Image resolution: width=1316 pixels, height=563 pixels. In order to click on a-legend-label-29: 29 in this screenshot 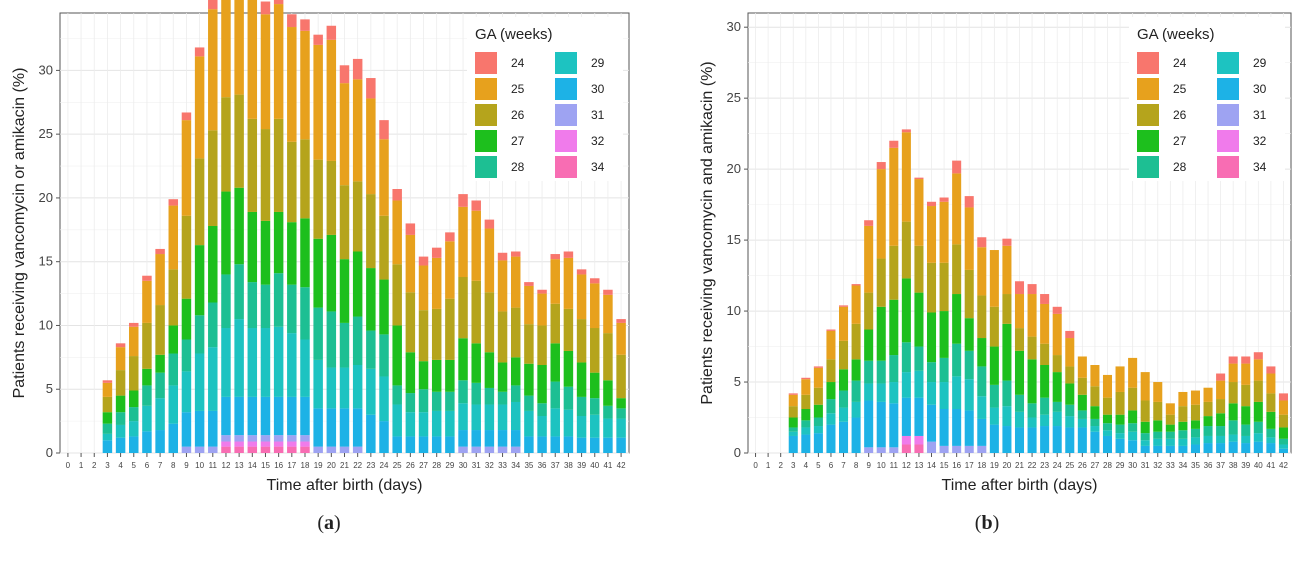, I will do `click(598, 63)`.